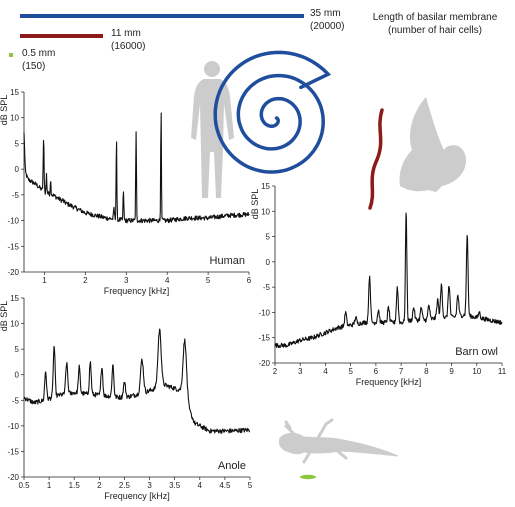  Describe the element at coordinates (75, 485) in the screenshot. I see `x-tick-label: 1.5` at that location.